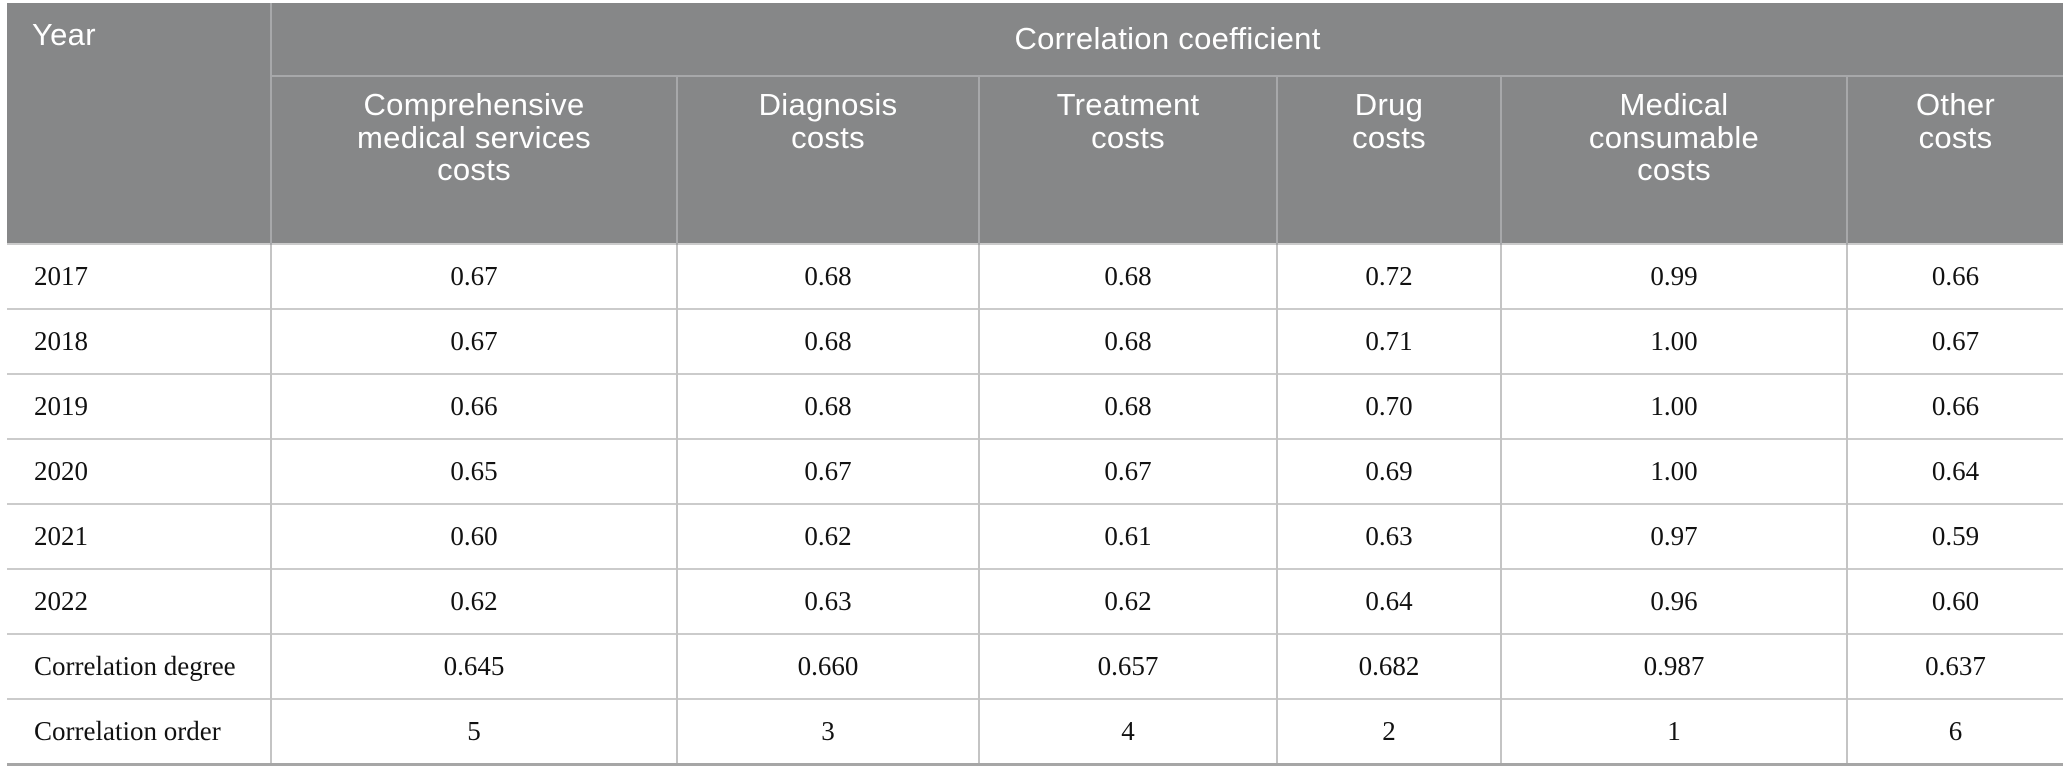 This screenshot has height=766, width=2068. Describe the element at coordinates (1954, 160) in the screenshot. I see `header-col-other-costs: Other costs` at that location.